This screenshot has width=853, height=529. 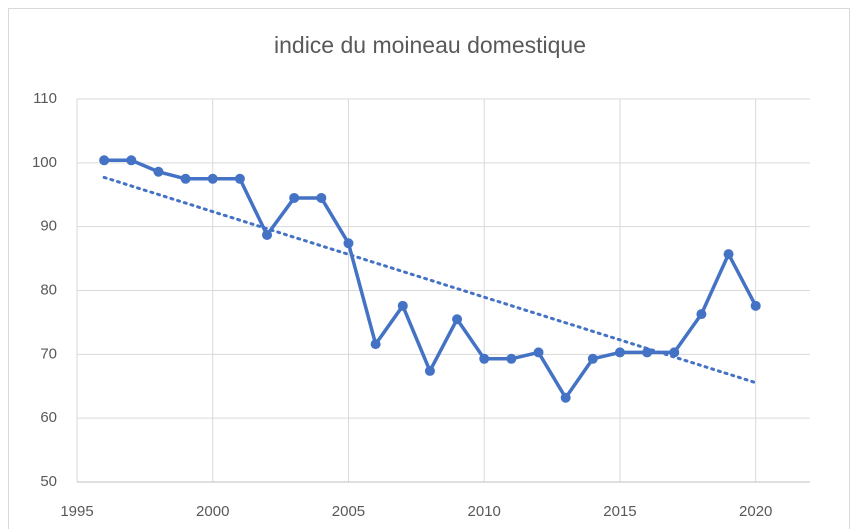 I want to click on y-tick-label: 70, so click(x=48, y=353).